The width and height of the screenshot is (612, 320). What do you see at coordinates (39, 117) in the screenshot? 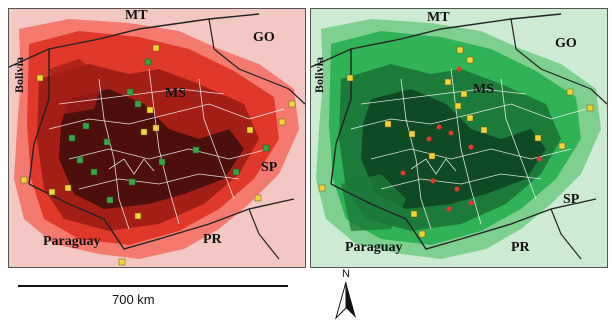
I see `left-map-border-bolivia` at bounding box center [39, 117].